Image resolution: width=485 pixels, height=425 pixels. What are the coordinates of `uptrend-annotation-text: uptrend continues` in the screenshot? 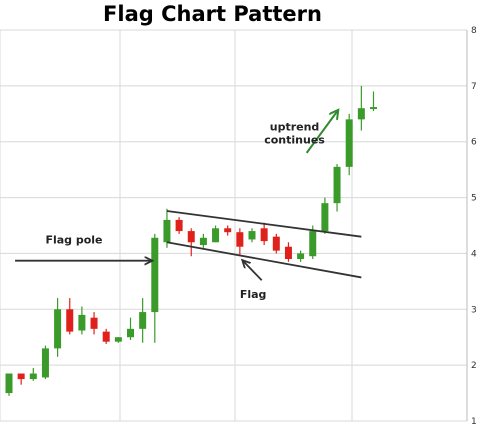 It's located at (294, 134).